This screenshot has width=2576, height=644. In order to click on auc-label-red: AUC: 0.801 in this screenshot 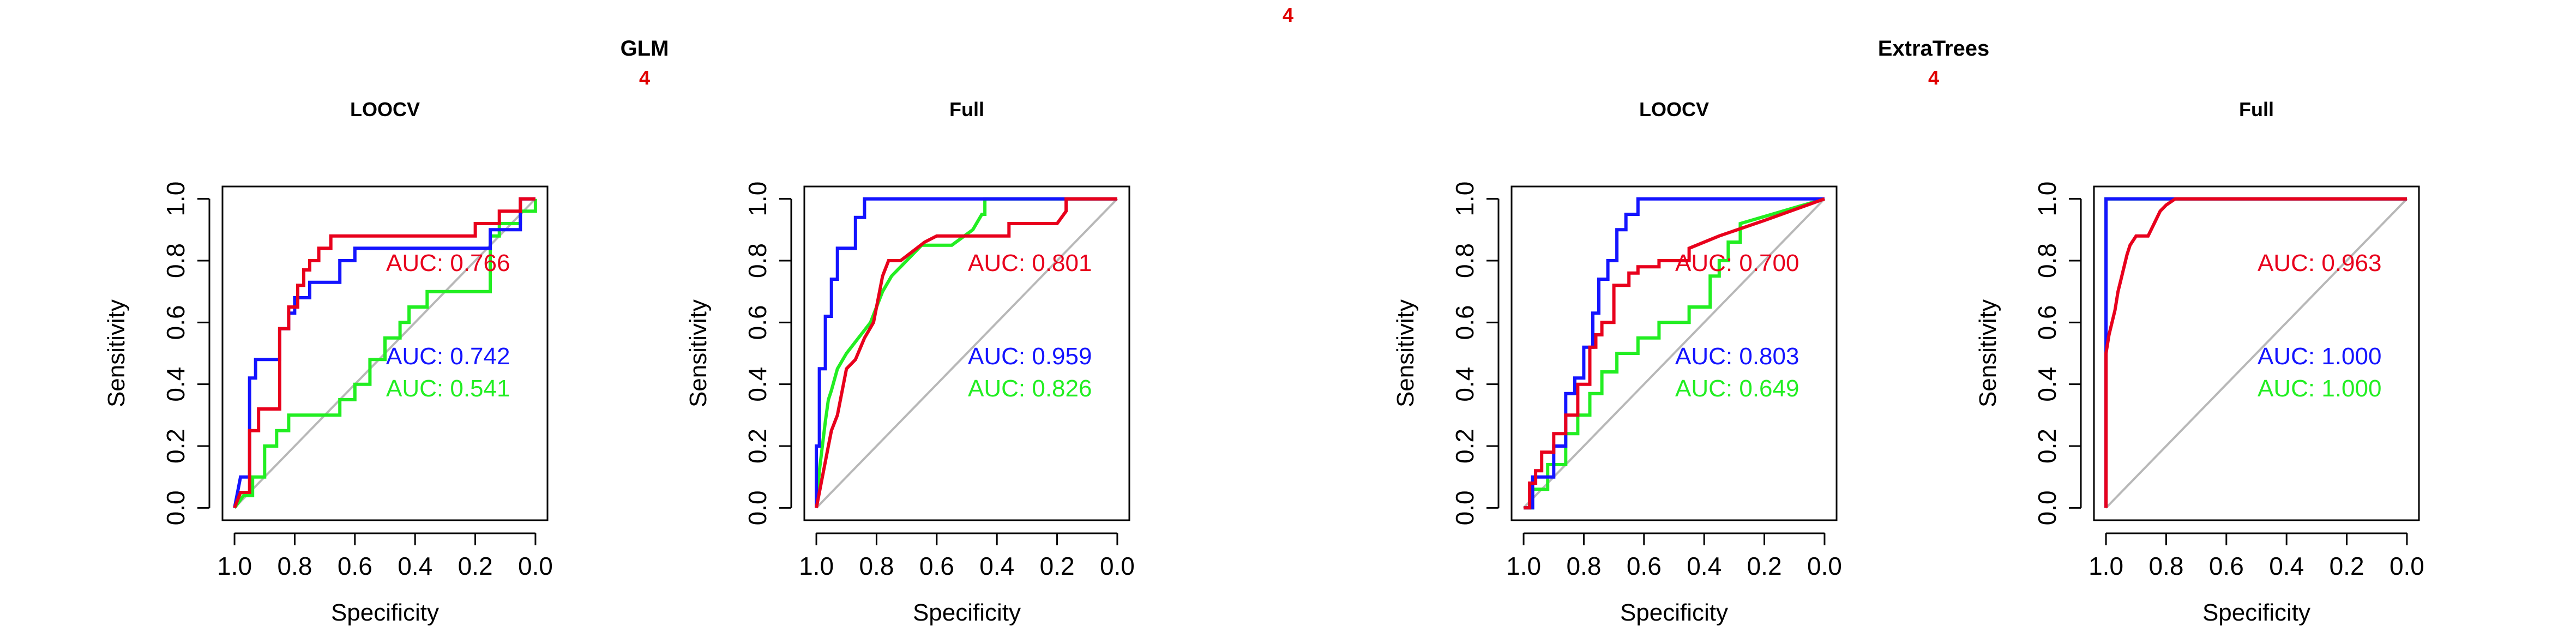, I will do `click(1030, 263)`.